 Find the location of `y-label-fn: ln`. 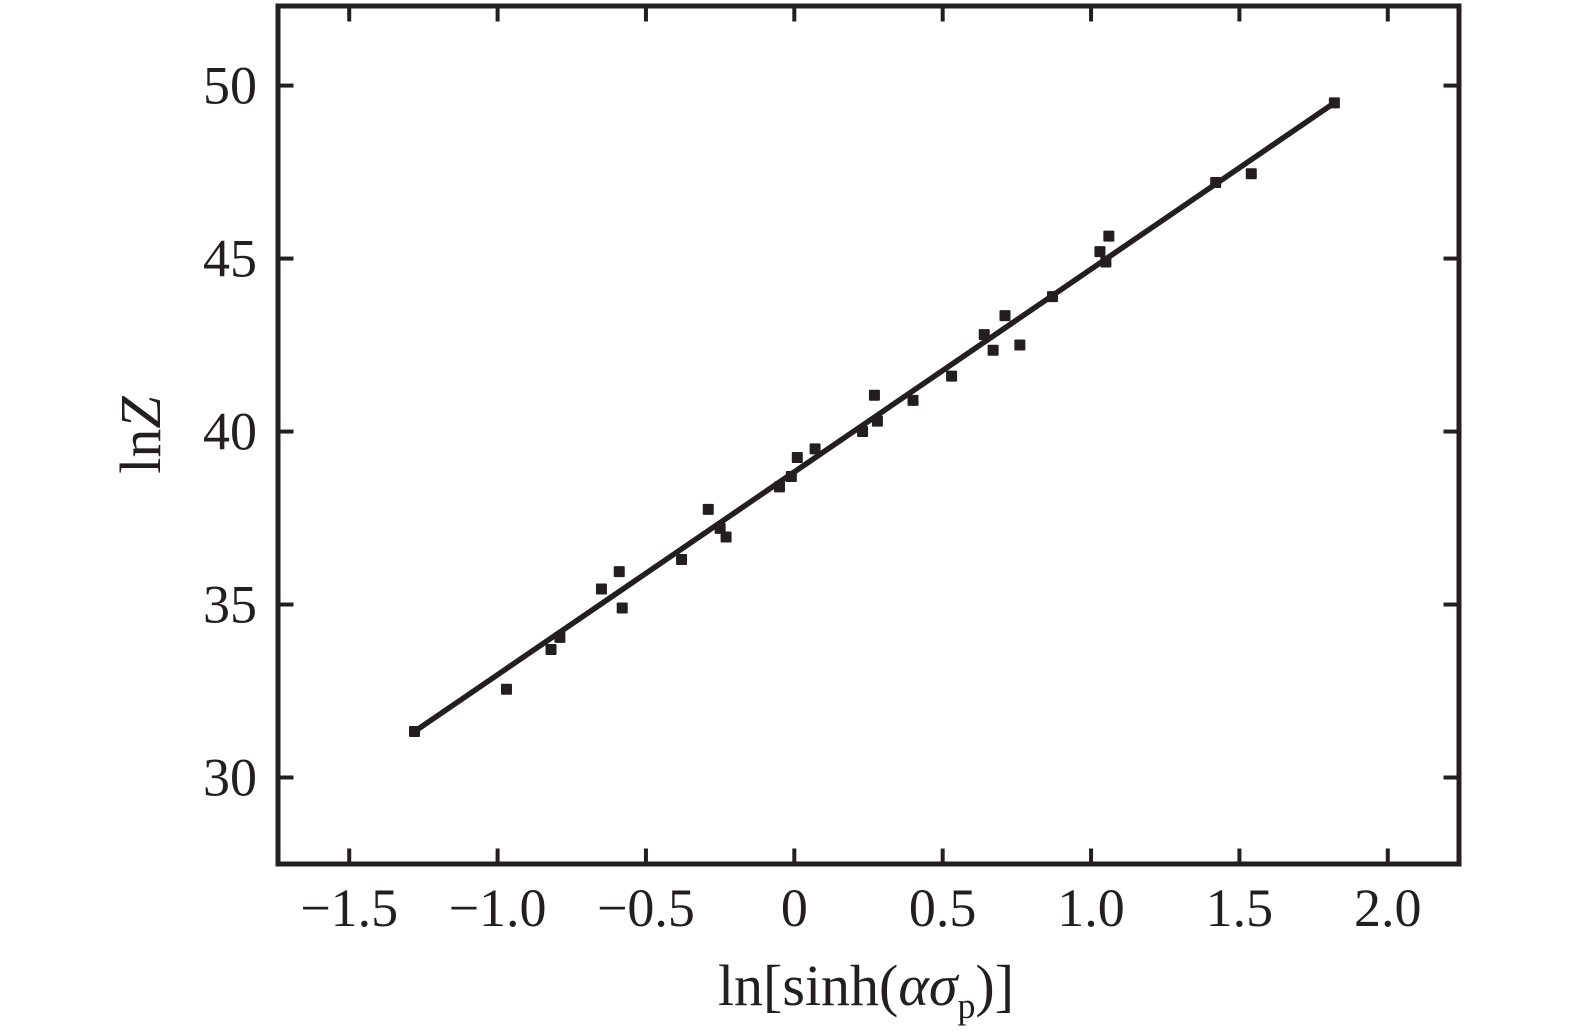

y-label-fn: ln is located at coordinates (140, 451).